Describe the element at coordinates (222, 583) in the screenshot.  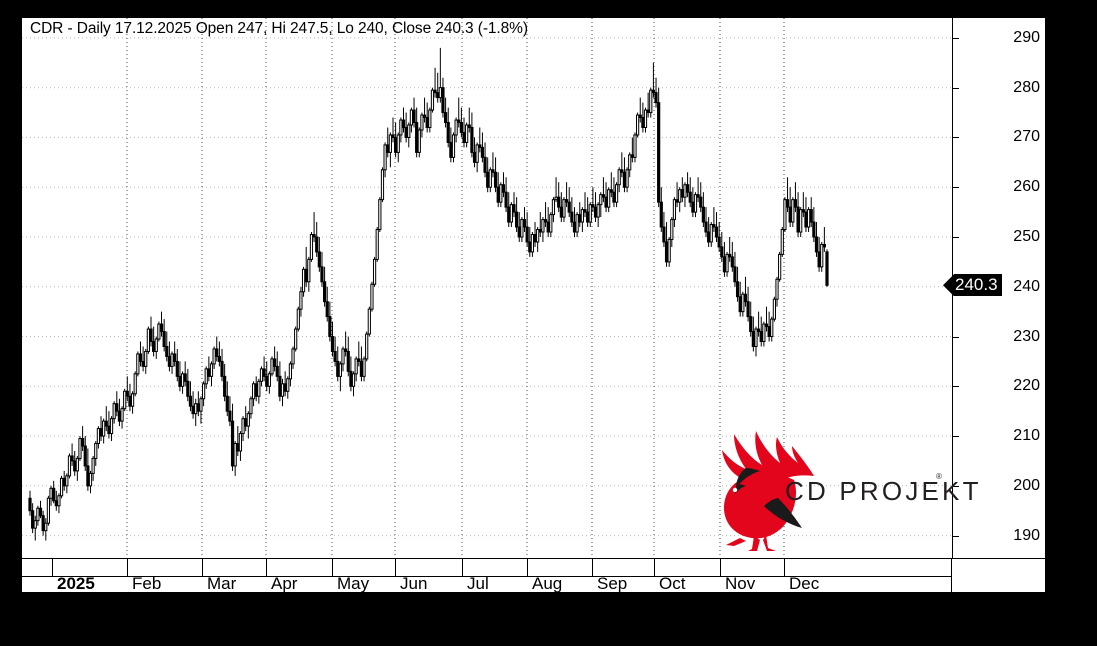
I see `date-tick-label: Mar` at that location.